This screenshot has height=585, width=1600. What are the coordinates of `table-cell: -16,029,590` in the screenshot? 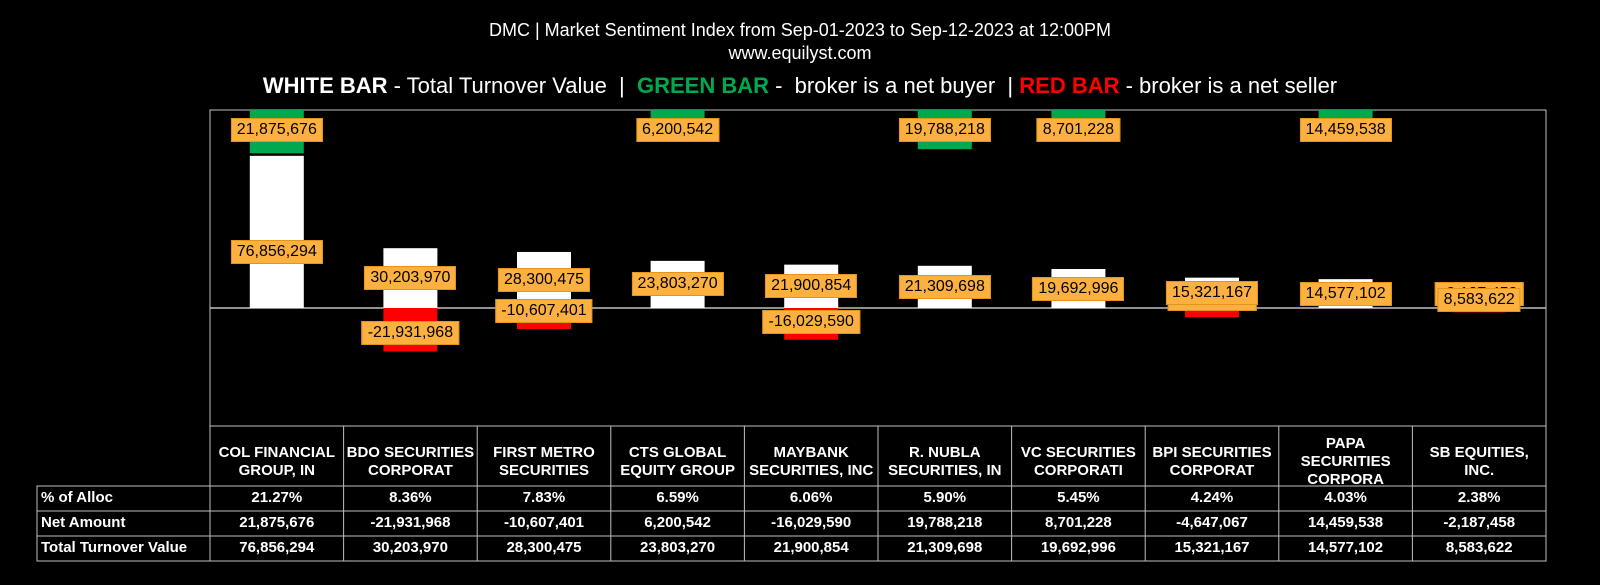 It's located at (811, 522).